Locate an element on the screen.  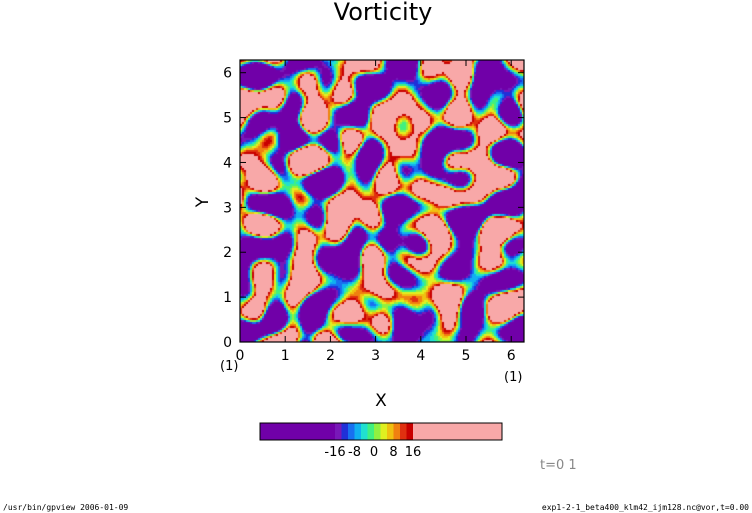
colorbar is located at coordinates (381, 431).